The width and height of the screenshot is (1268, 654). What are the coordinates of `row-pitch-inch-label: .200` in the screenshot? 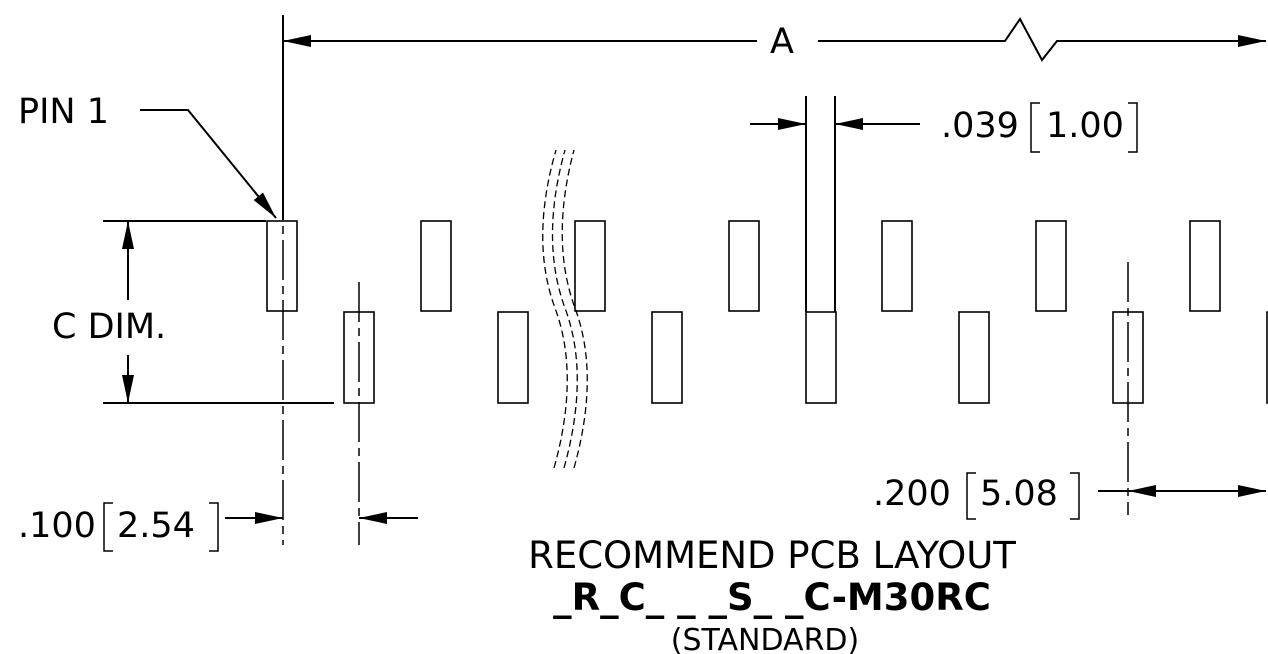 It's located at (912, 494).